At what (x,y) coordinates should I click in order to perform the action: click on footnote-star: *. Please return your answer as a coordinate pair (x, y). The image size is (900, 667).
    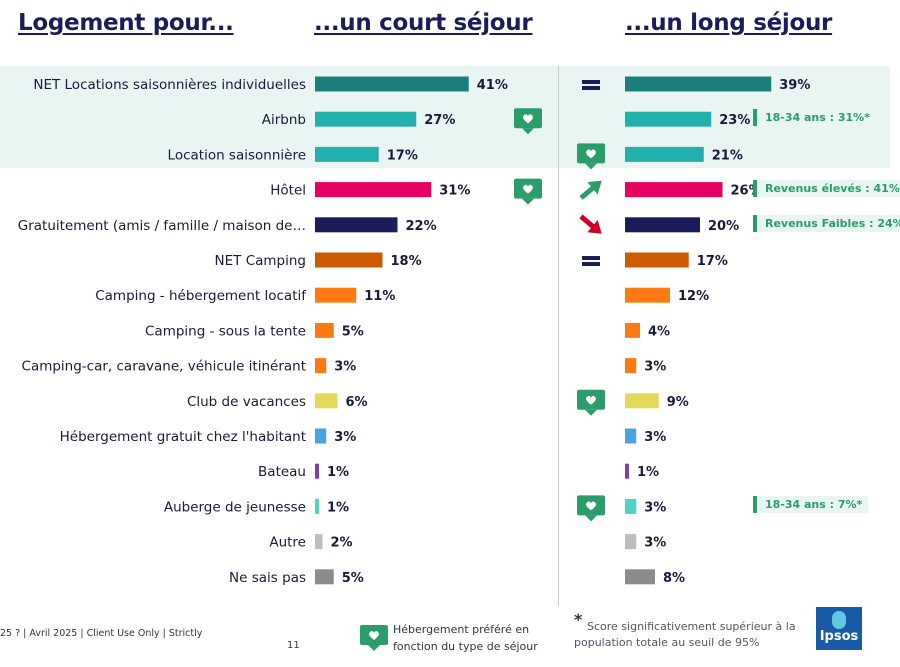
    Looking at the image, I should click on (578, 619).